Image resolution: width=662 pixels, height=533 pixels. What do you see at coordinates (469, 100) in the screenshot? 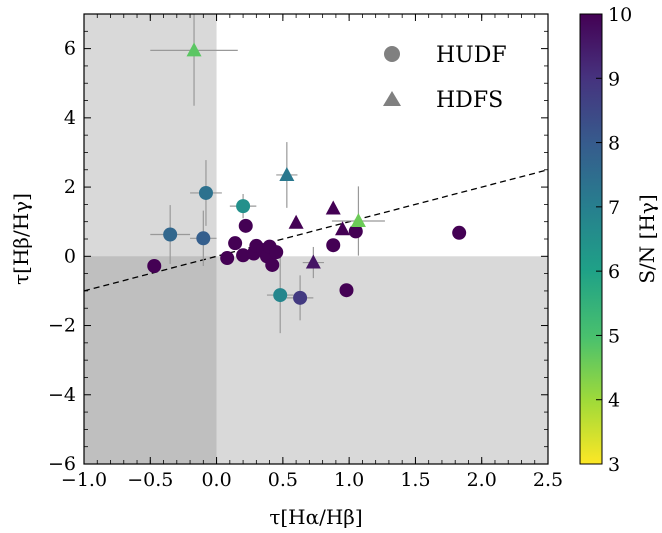
I see `legend-label-hdfs: HDFS` at bounding box center [469, 100].